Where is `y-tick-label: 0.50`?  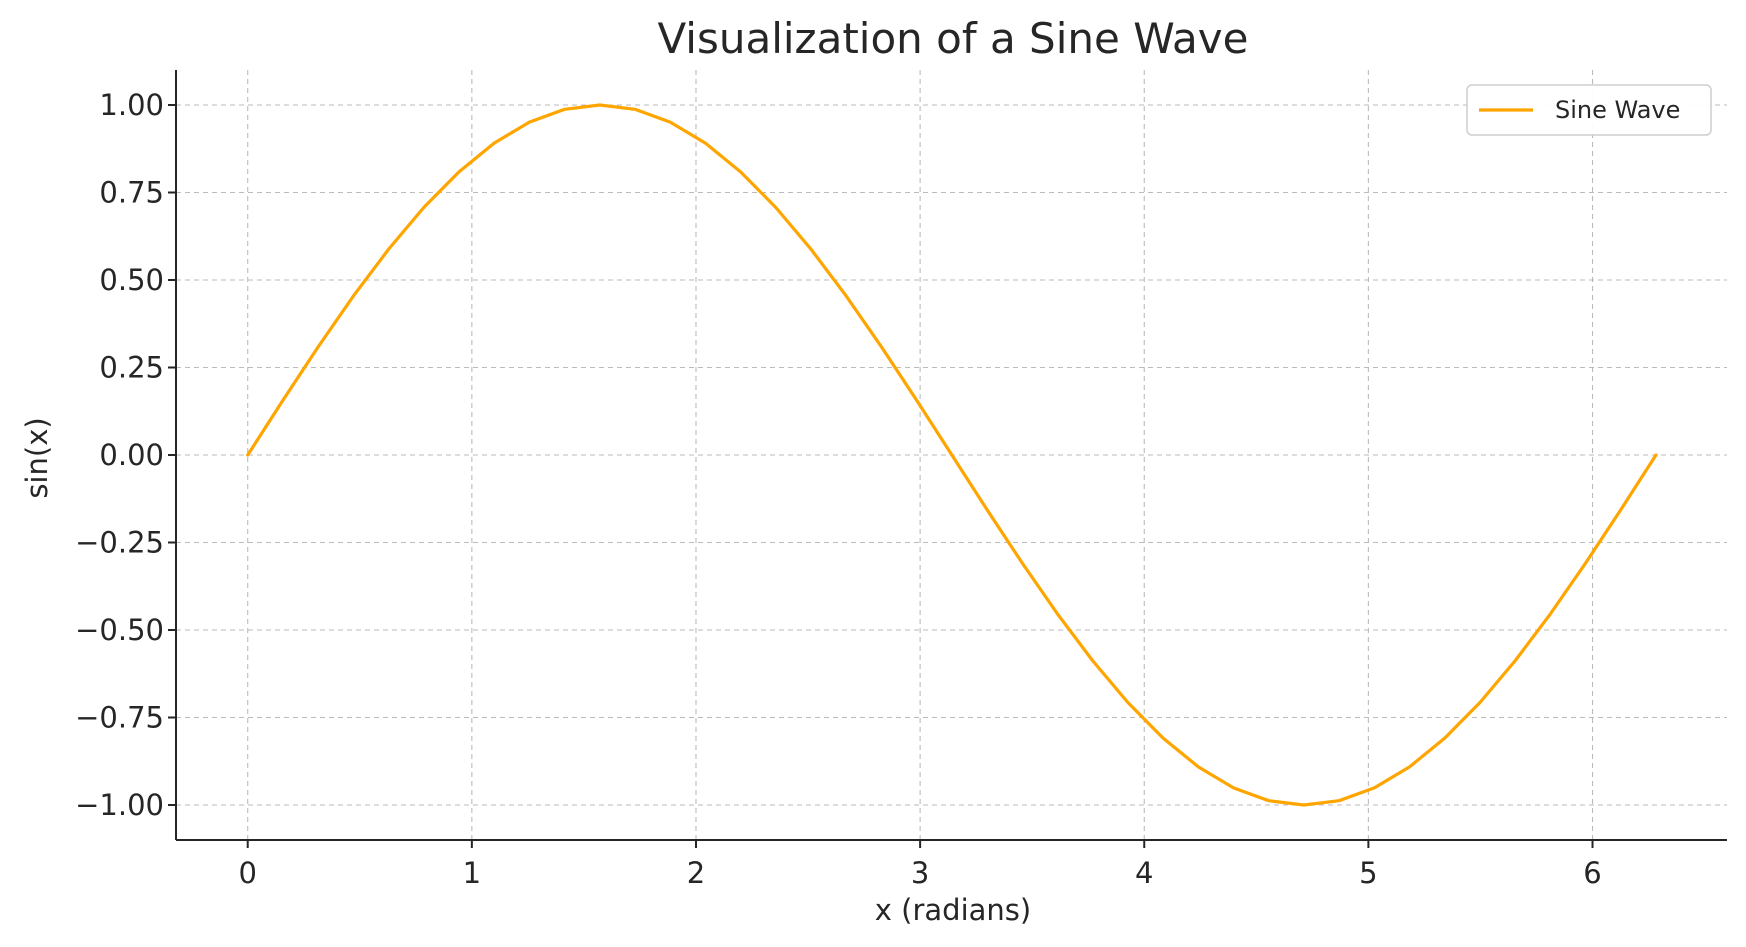
y-tick-label: 0.50 is located at coordinates (131, 280).